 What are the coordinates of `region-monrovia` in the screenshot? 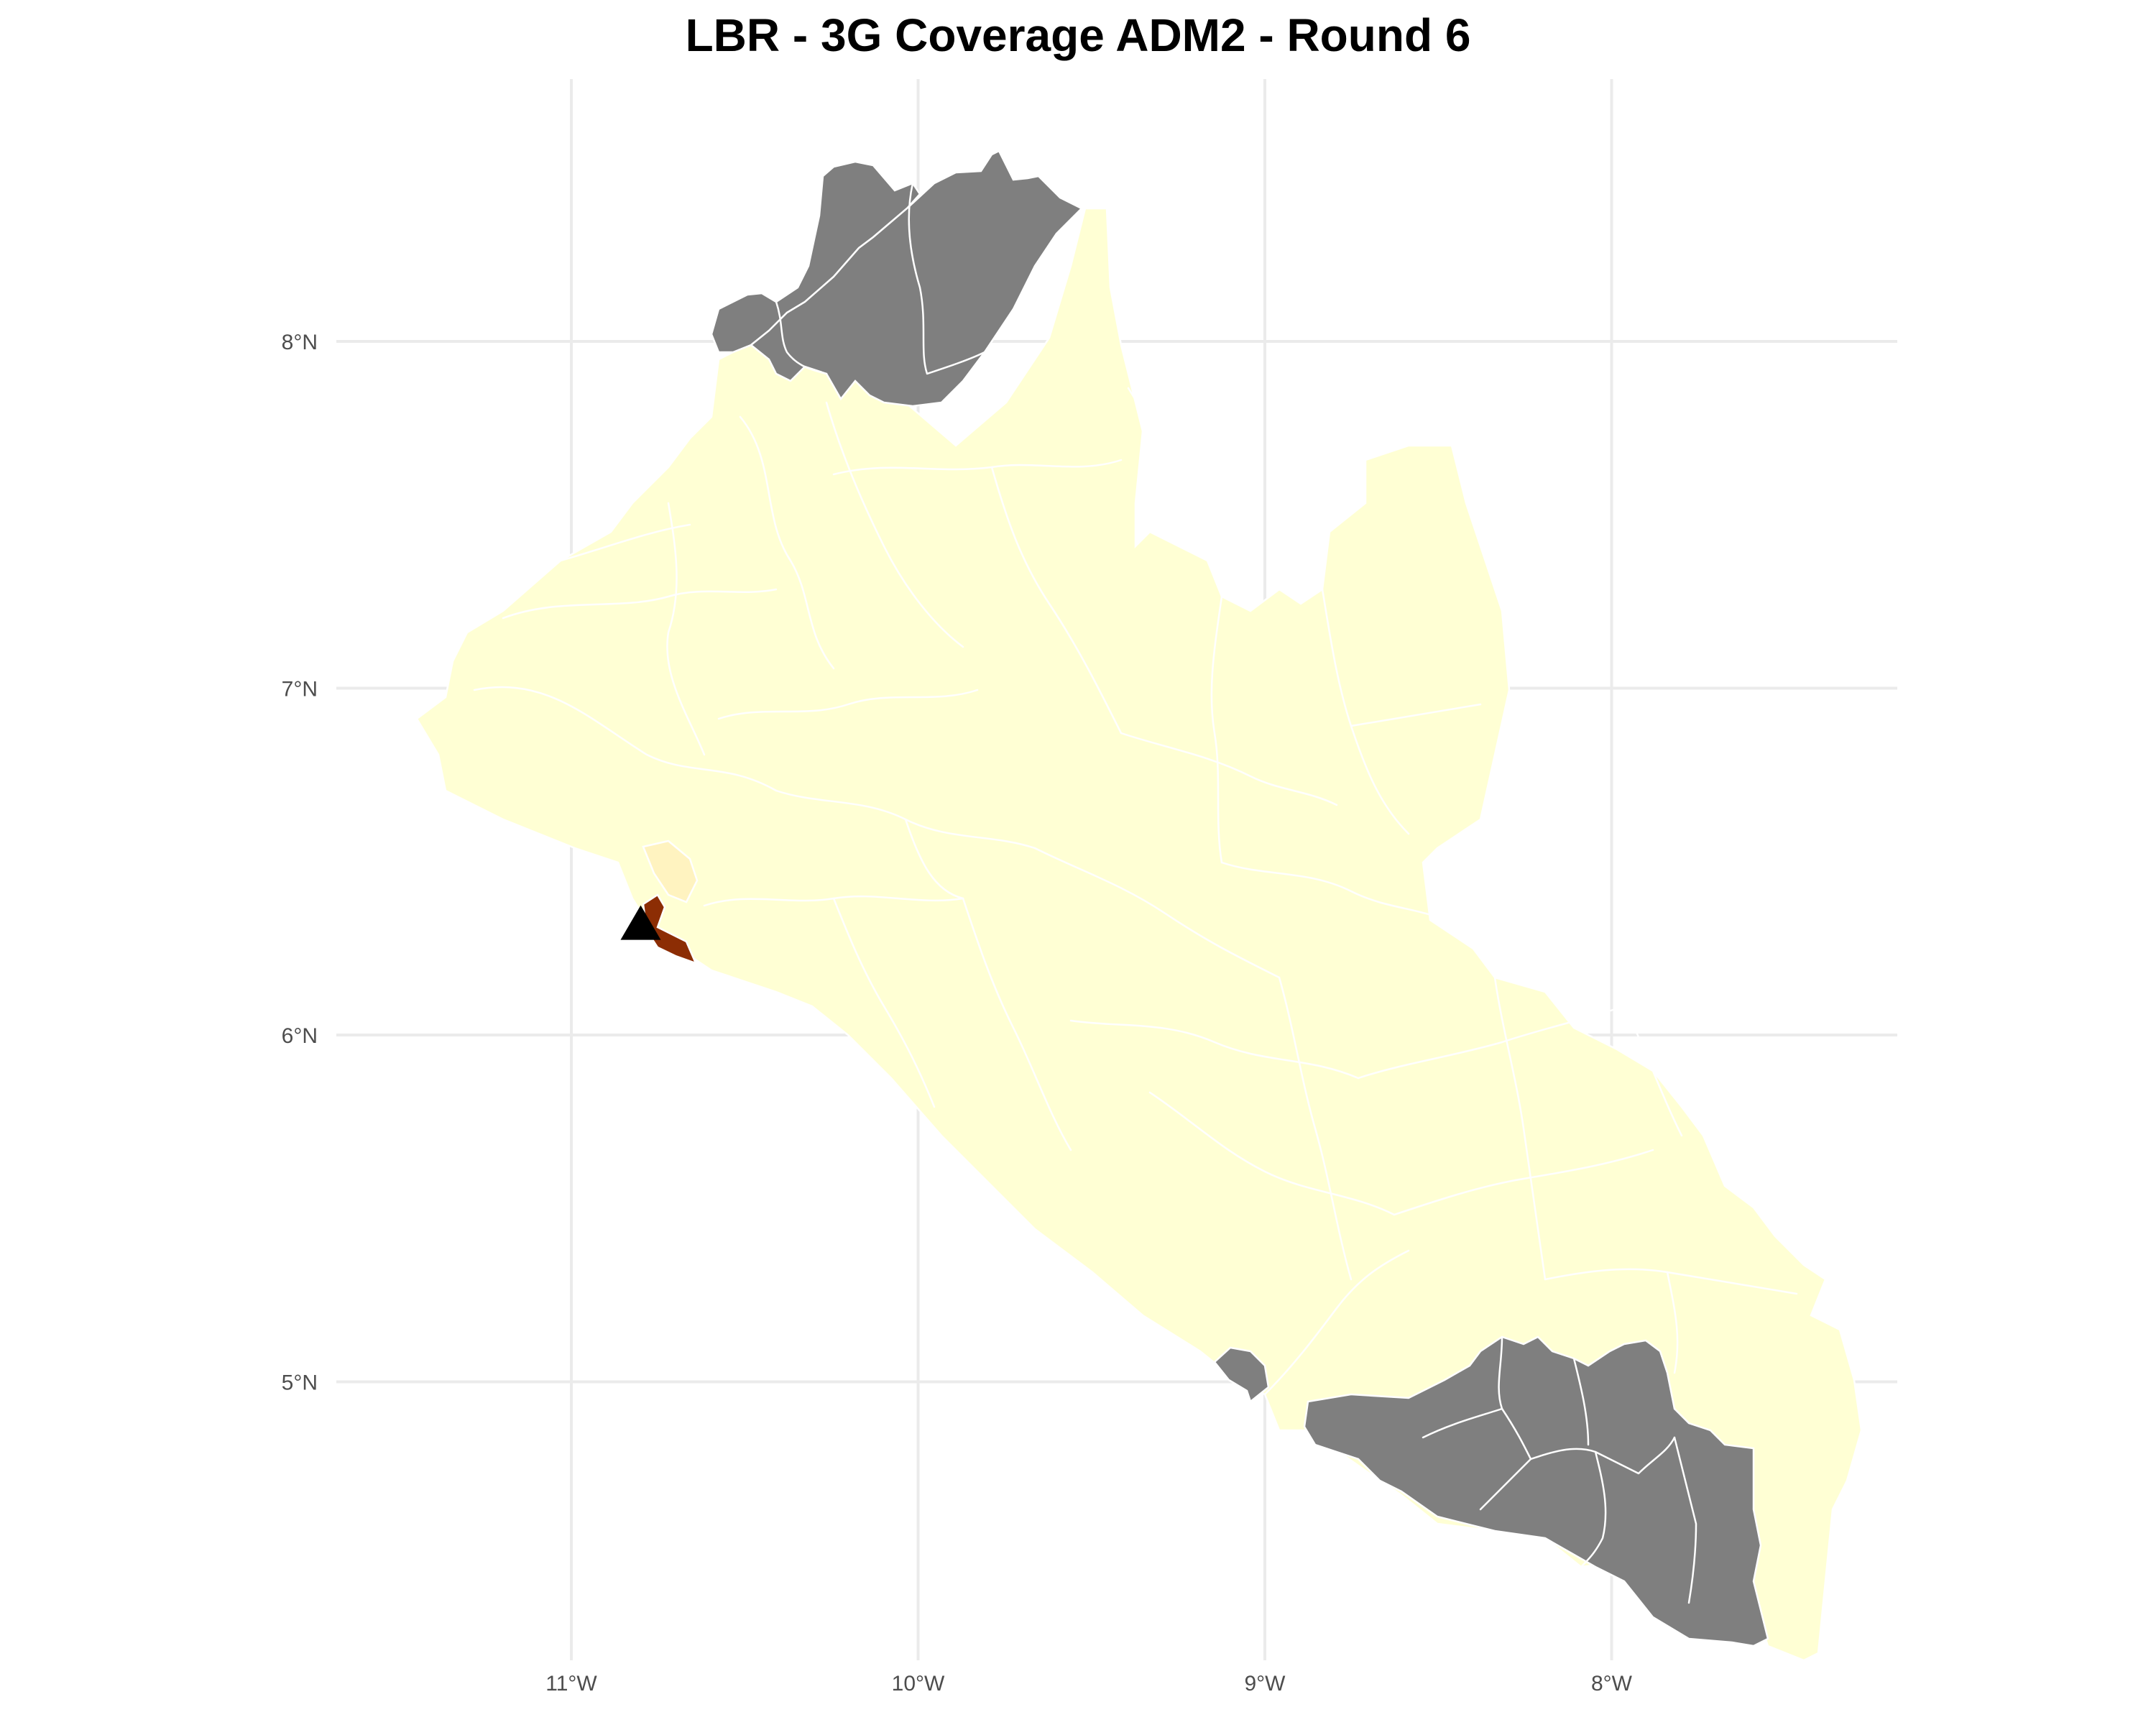 It's located at (670, 929).